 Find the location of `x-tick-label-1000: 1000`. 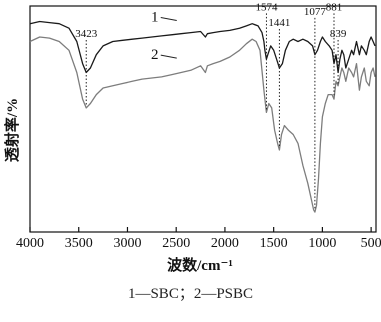

x-tick-label-1000: 1000 is located at coordinates (322, 243).